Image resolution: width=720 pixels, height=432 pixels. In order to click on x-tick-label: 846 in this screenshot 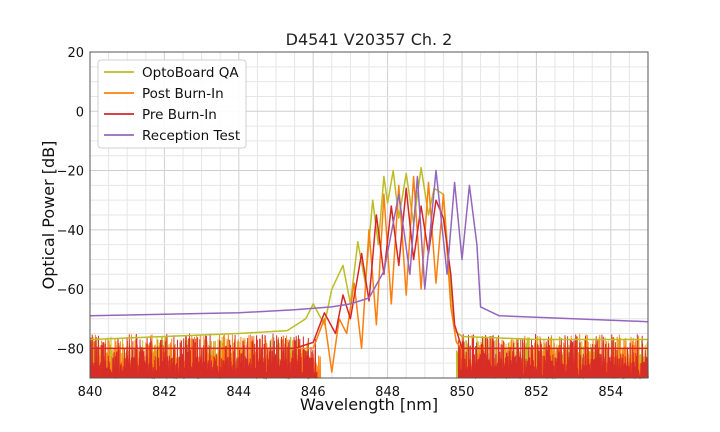, I will do `click(313, 392)`.